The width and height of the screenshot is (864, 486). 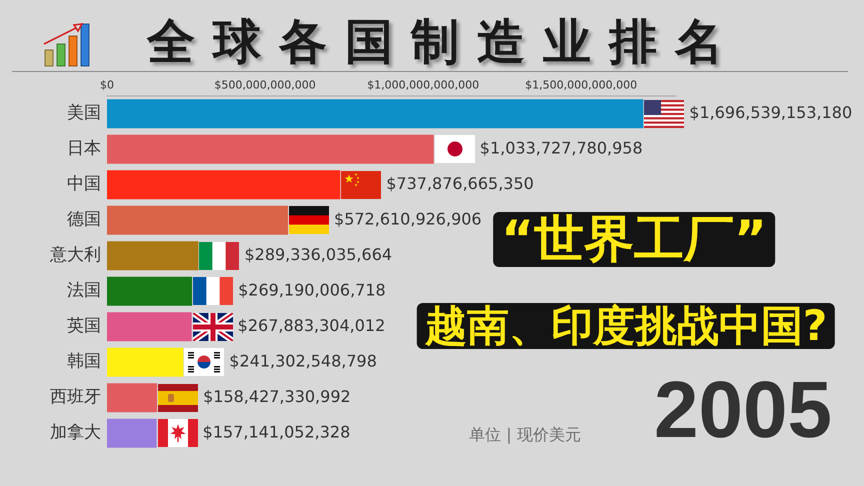 I want to click on data-label: $737,876,665,350, so click(x=460, y=183).